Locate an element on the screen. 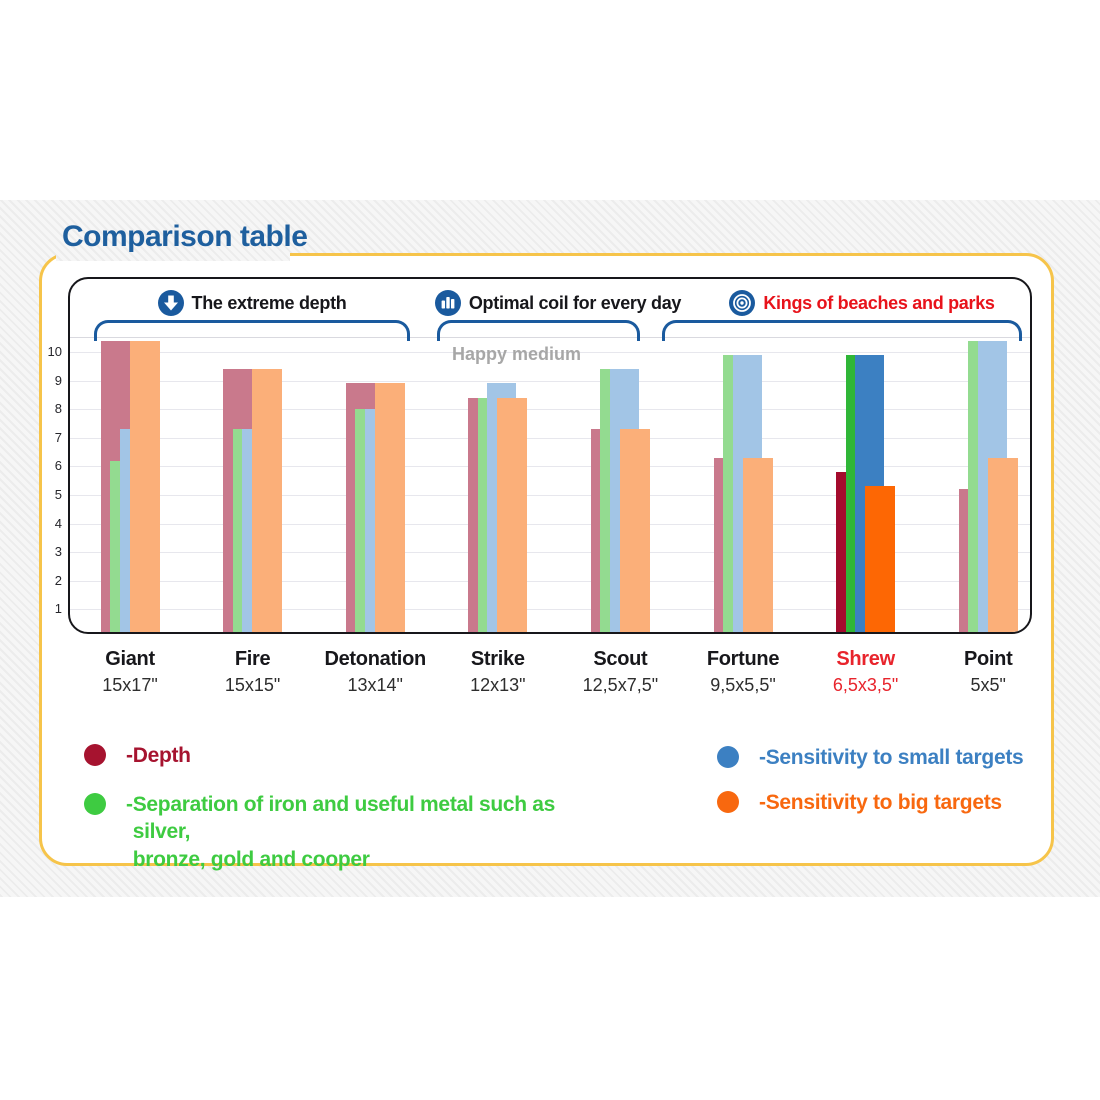  small-targets-swatch is located at coordinates (728, 757).